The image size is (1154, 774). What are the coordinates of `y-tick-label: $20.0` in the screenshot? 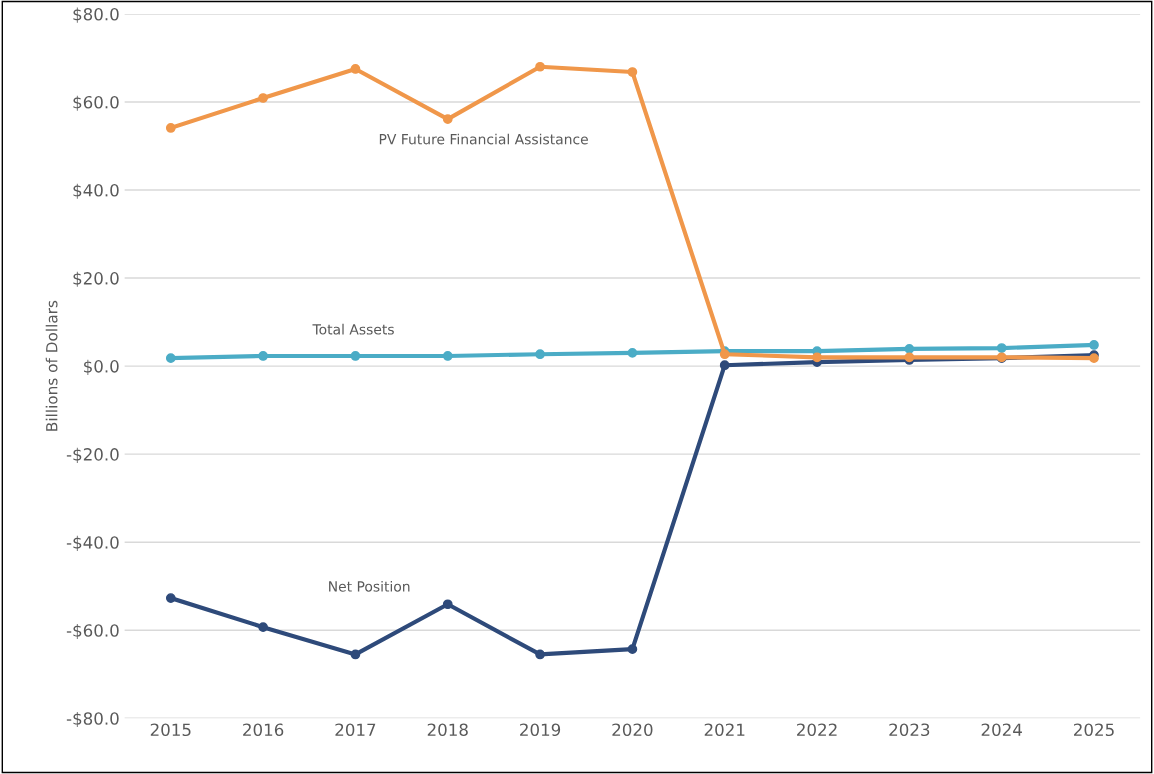 It's located at (96, 279).